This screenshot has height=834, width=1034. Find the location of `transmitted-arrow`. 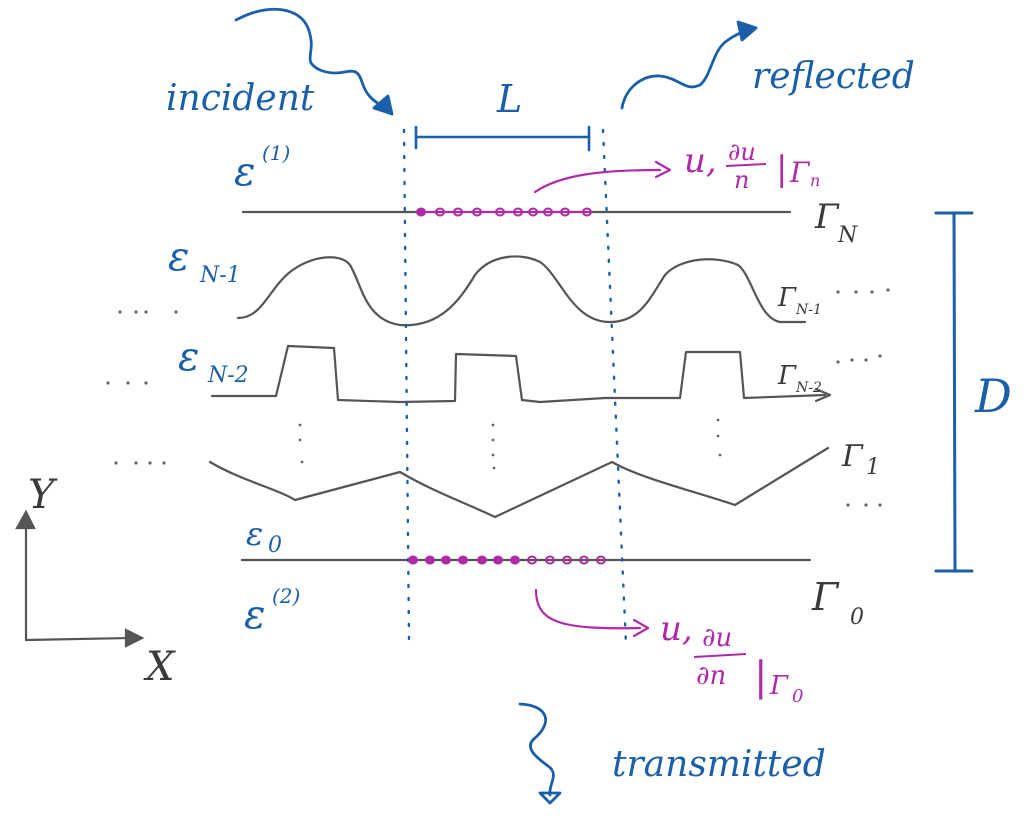

transmitted-arrow is located at coordinates (536, 749).